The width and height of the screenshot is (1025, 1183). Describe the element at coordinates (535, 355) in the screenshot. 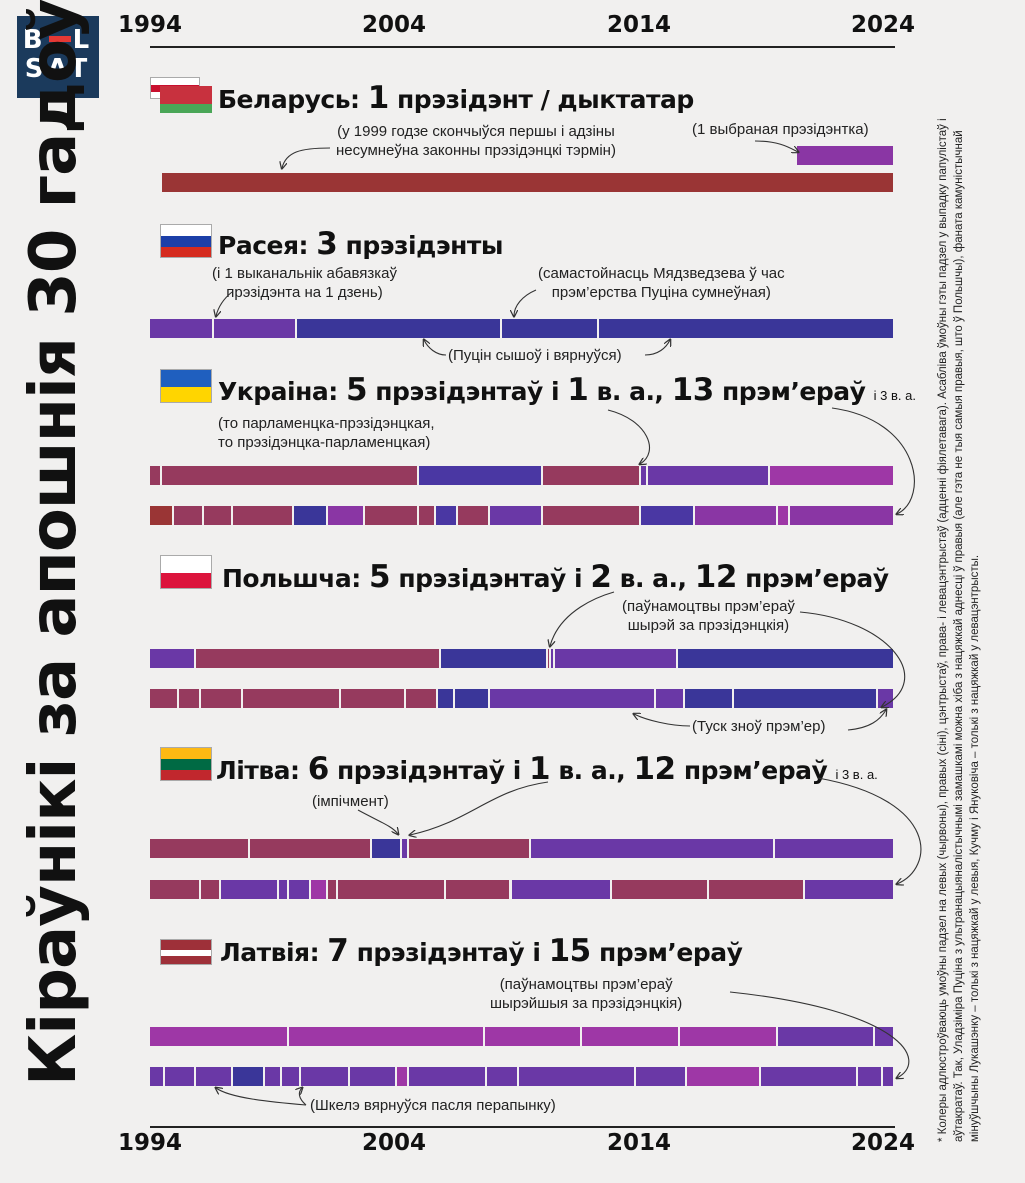

I see `annotation: (Пуцін сышоў і вярнуўся)` at that location.